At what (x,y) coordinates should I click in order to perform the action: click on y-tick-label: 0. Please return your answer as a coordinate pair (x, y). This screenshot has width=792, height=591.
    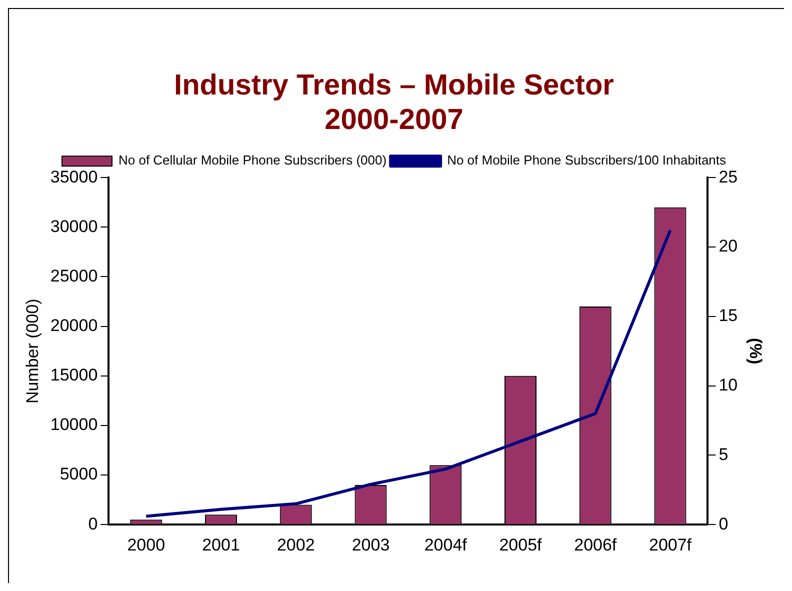
    Looking at the image, I should click on (93, 524).